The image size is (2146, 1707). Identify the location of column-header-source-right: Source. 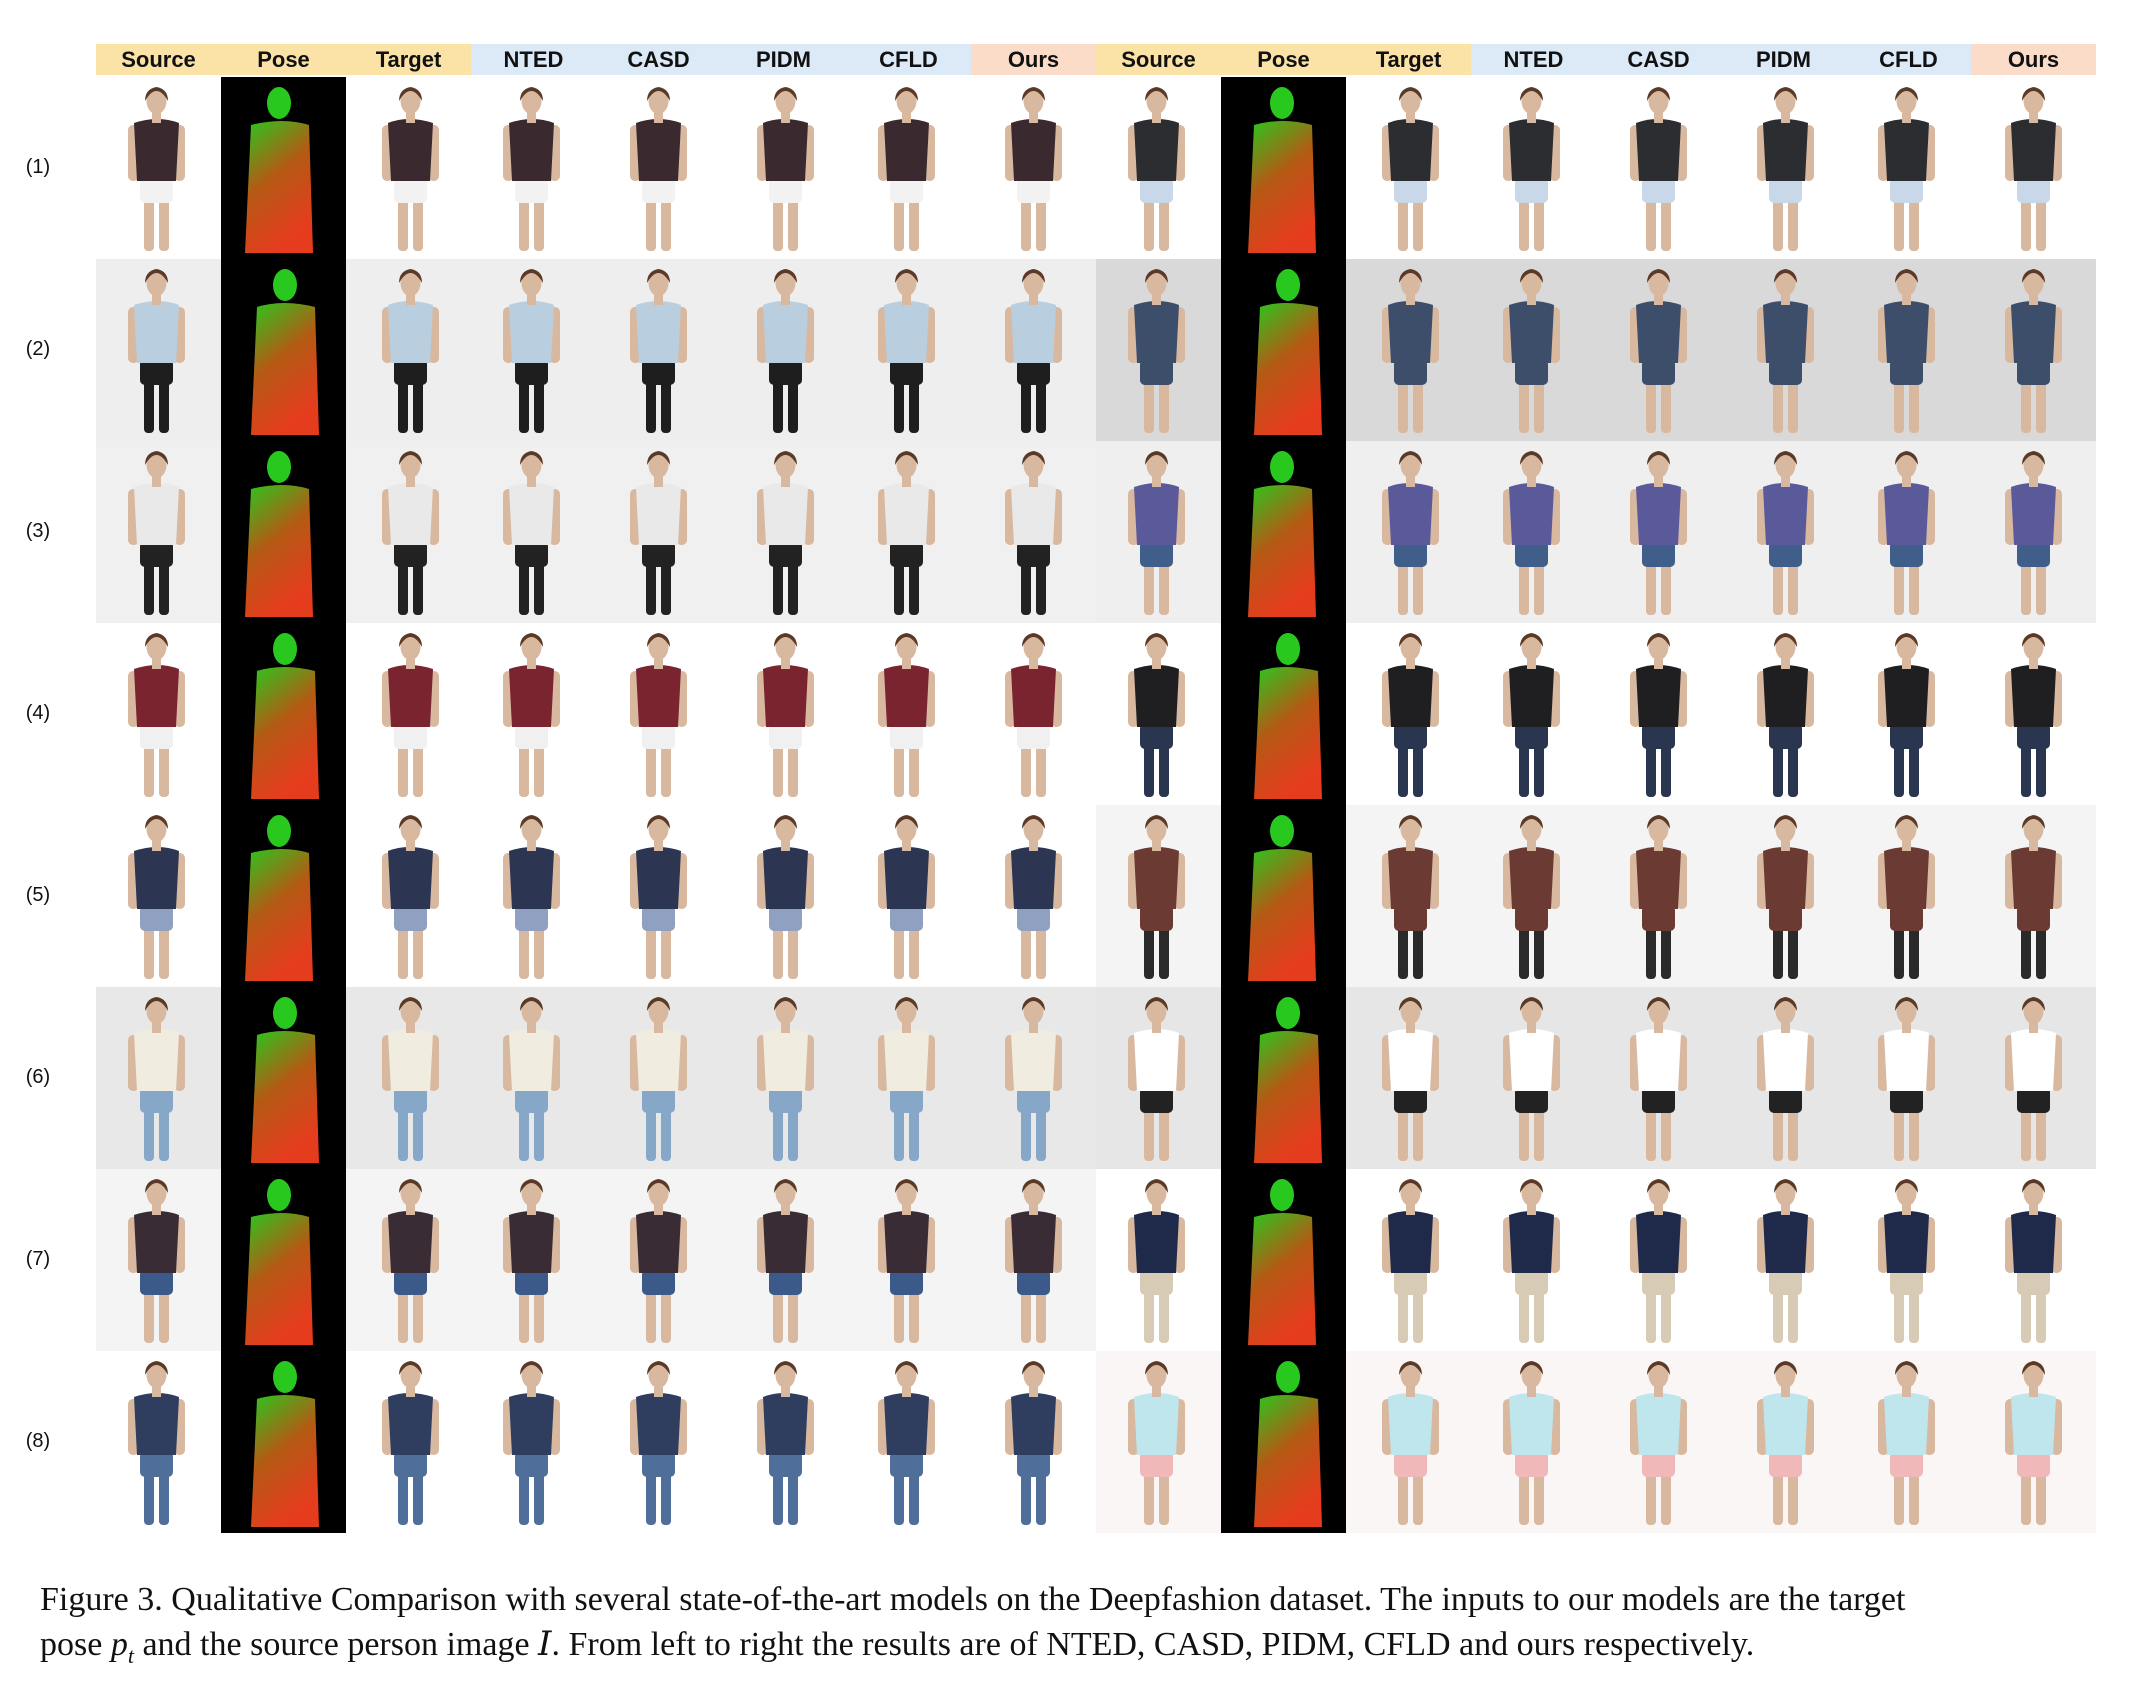
(1158, 59).